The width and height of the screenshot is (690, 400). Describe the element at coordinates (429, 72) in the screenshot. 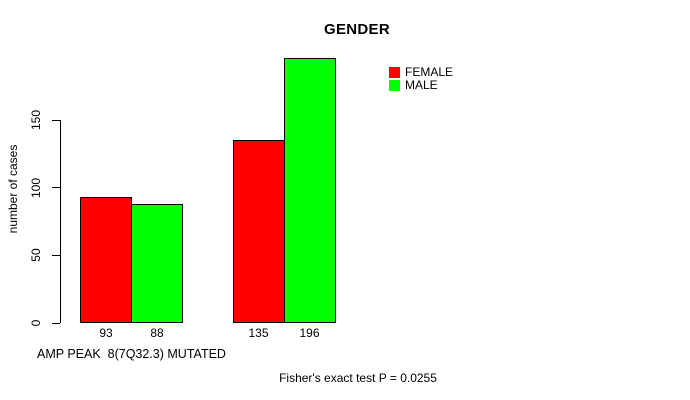

I see `legend-label: FEMALE` at that location.